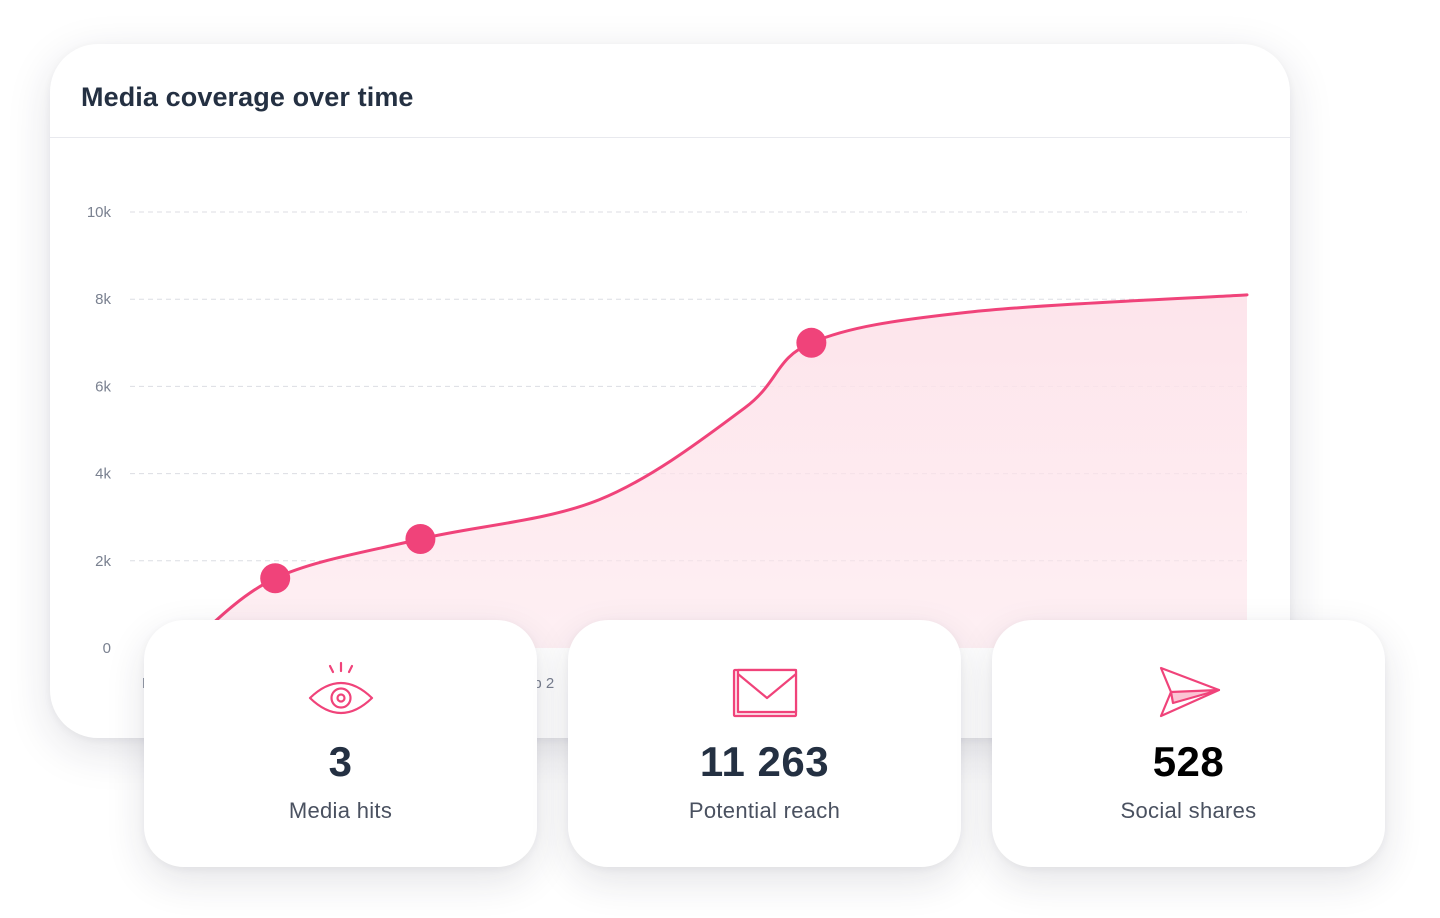 This screenshot has width=1440, height=918. I want to click on stat-card-media-hits: 3 Media hits, so click(340, 743).